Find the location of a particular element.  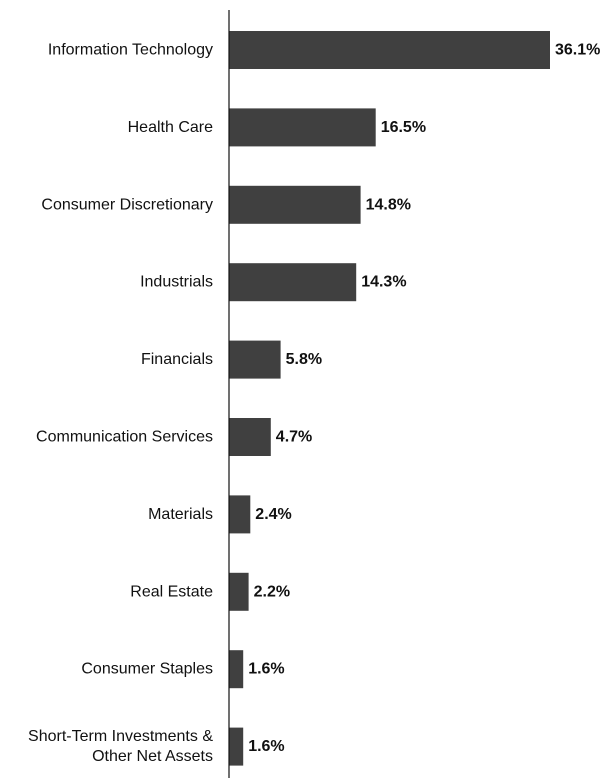

category-label-line: Consumer Staples is located at coordinates (147, 669).